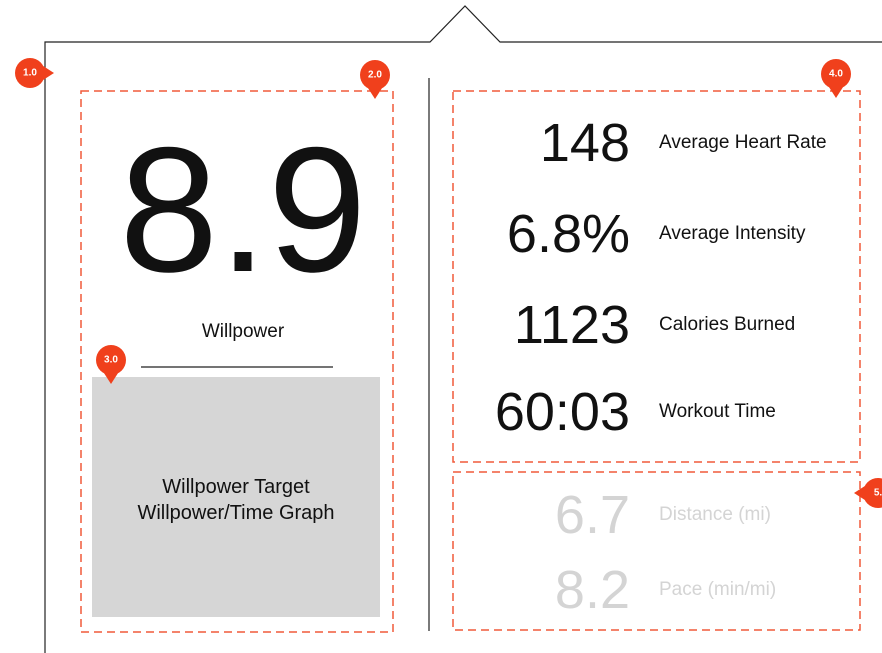  Describe the element at coordinates (568, 234) in the screenshot. I see `stat-value: 6.8%` at that location.